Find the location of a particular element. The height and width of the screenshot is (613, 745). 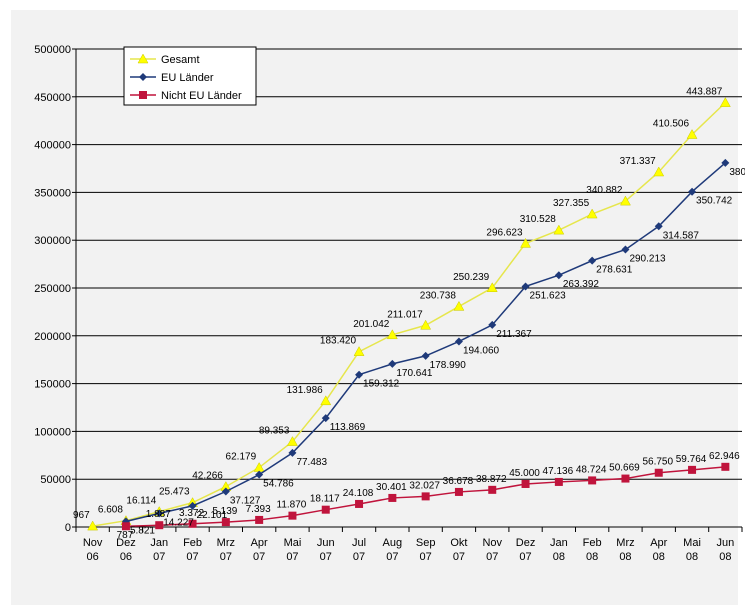

data-label-series-1: 14.227 is located at coordinates (178, 522).